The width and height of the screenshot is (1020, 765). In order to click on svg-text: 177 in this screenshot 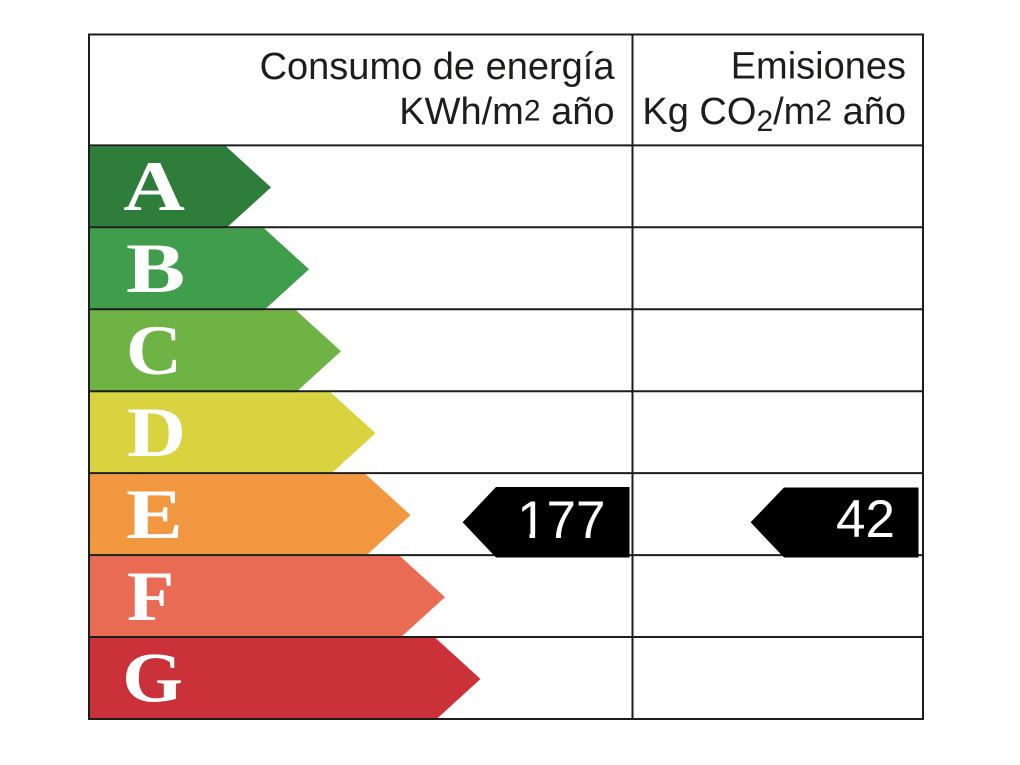, I will do `click(561, 520)`.